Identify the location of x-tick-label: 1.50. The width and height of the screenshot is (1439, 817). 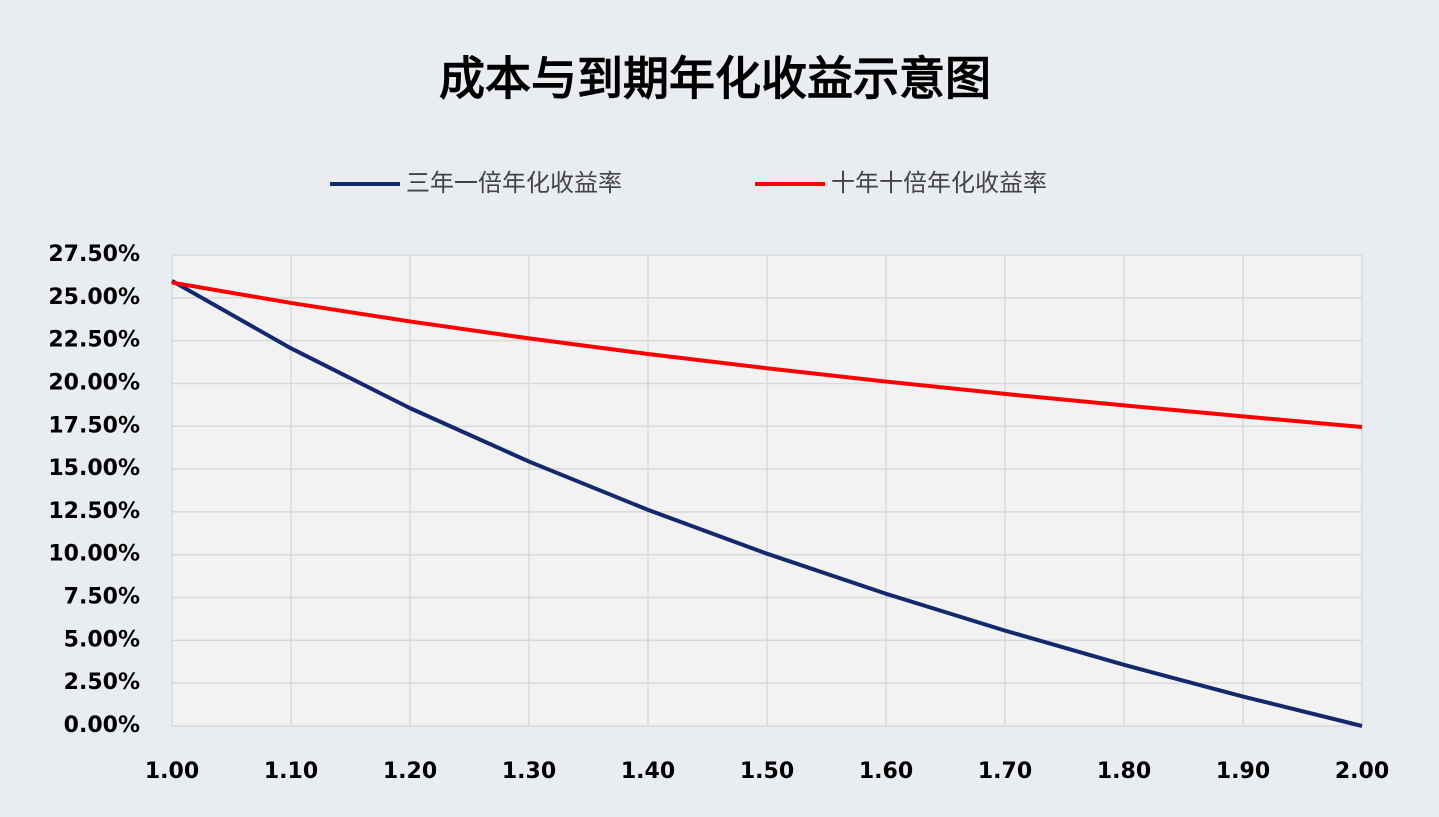
(767, 771).